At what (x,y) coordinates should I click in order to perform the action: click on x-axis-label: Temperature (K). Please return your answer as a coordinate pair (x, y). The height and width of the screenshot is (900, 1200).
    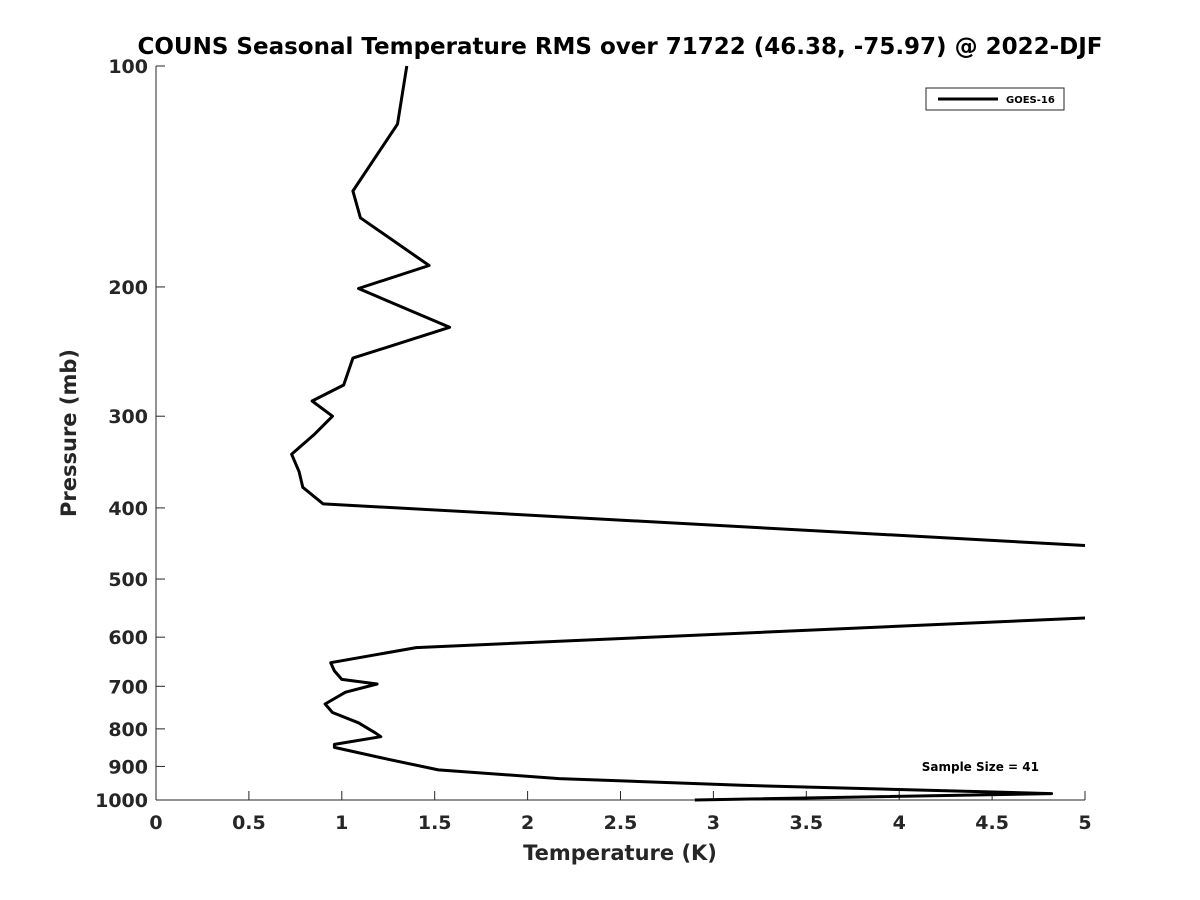
    Looking at the image, I should click on (620, 853).